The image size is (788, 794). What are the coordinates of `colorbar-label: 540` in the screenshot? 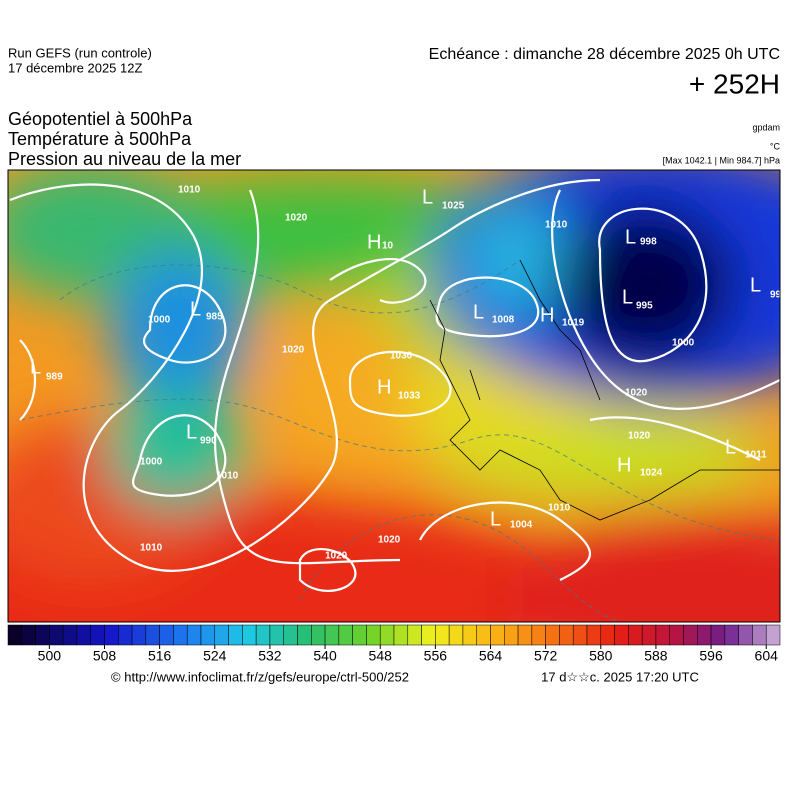 It's located at (325, 656).